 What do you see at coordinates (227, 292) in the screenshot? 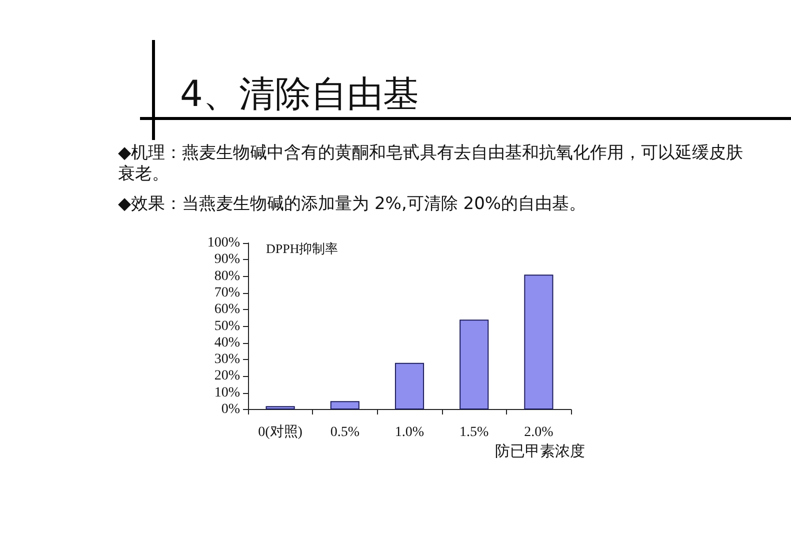
I see `y-tick-label: 70%` at bounding box center [227, 292].